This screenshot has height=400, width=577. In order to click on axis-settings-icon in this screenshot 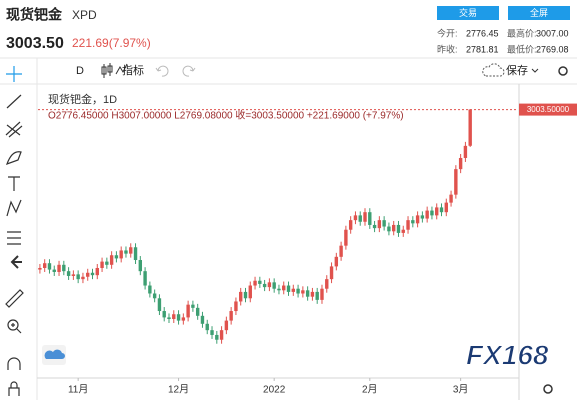, I will do `click(548, 389)`.